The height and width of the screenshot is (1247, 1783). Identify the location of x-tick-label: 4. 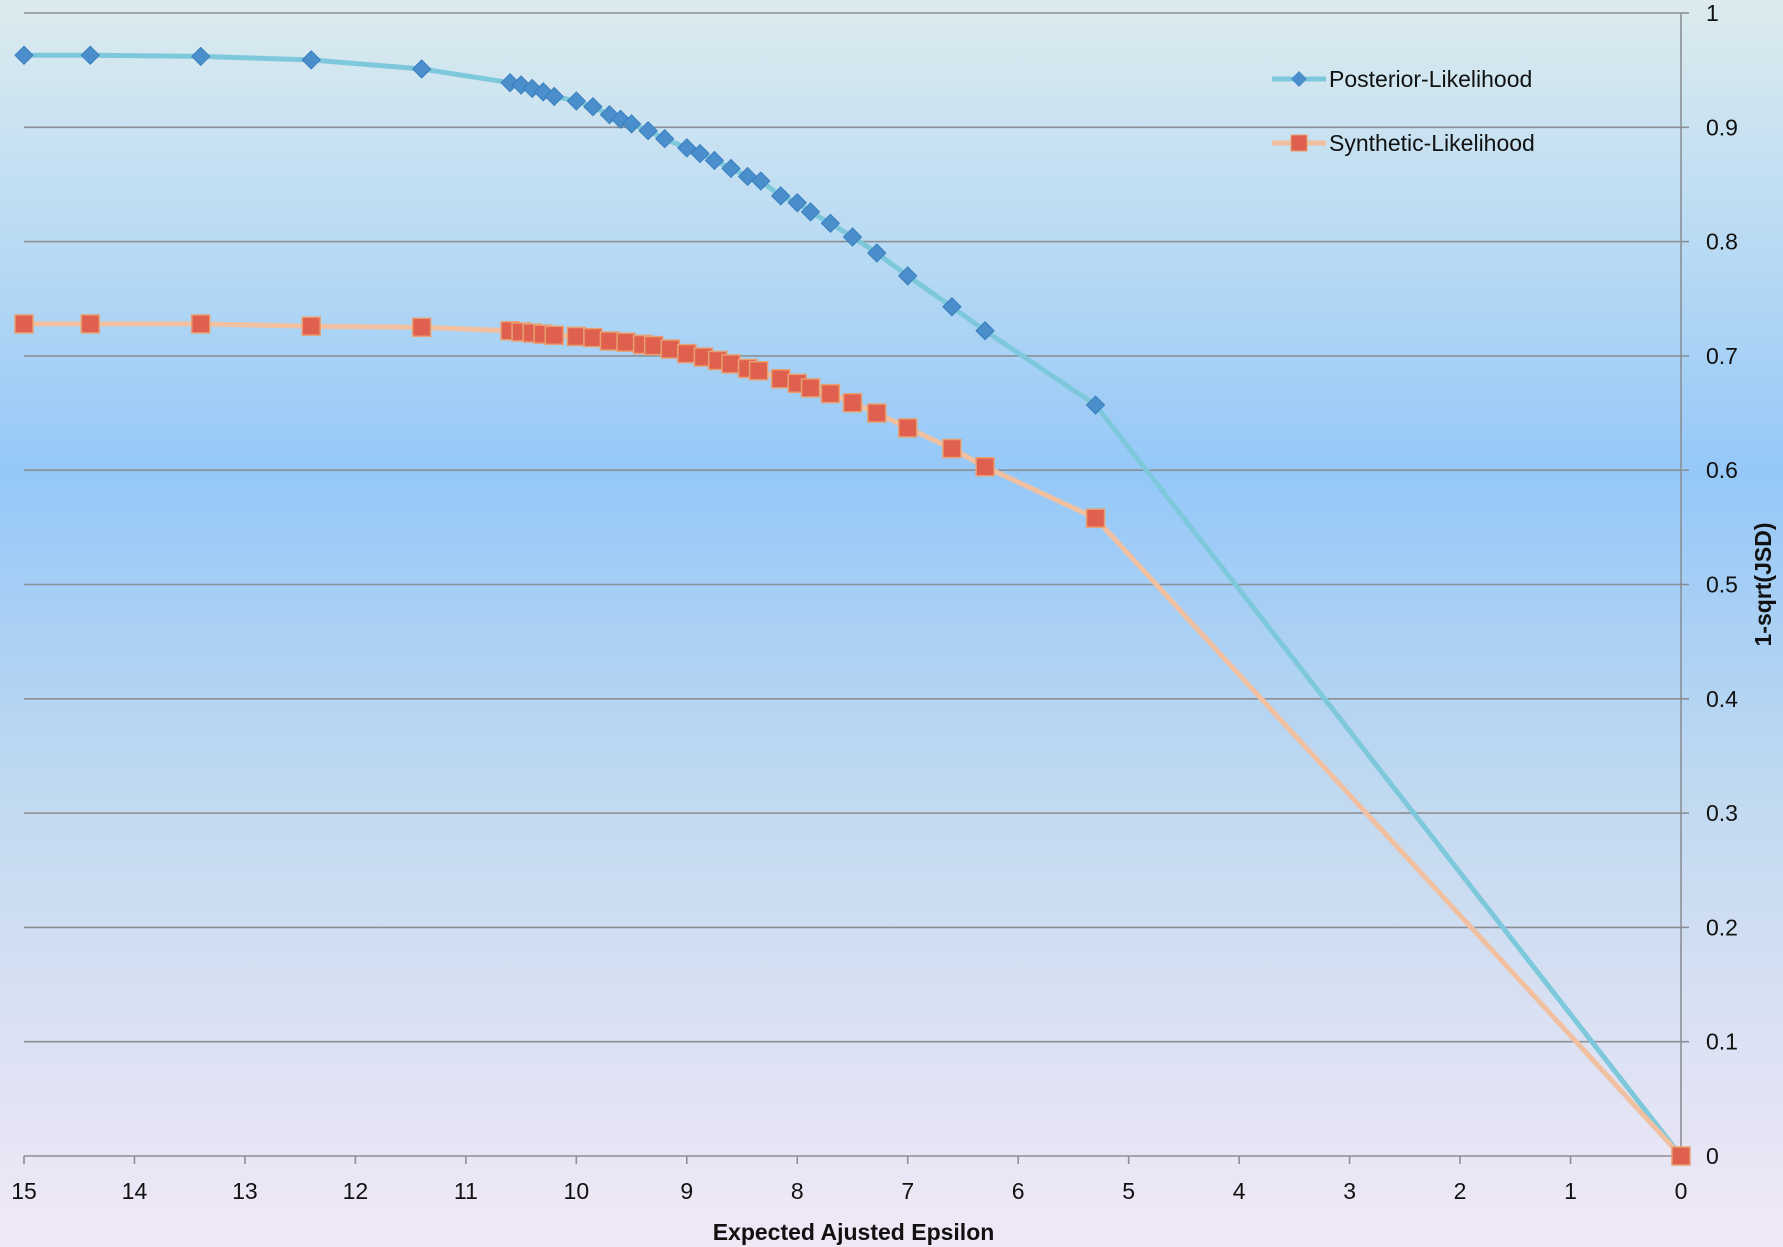
(1239, 1191).